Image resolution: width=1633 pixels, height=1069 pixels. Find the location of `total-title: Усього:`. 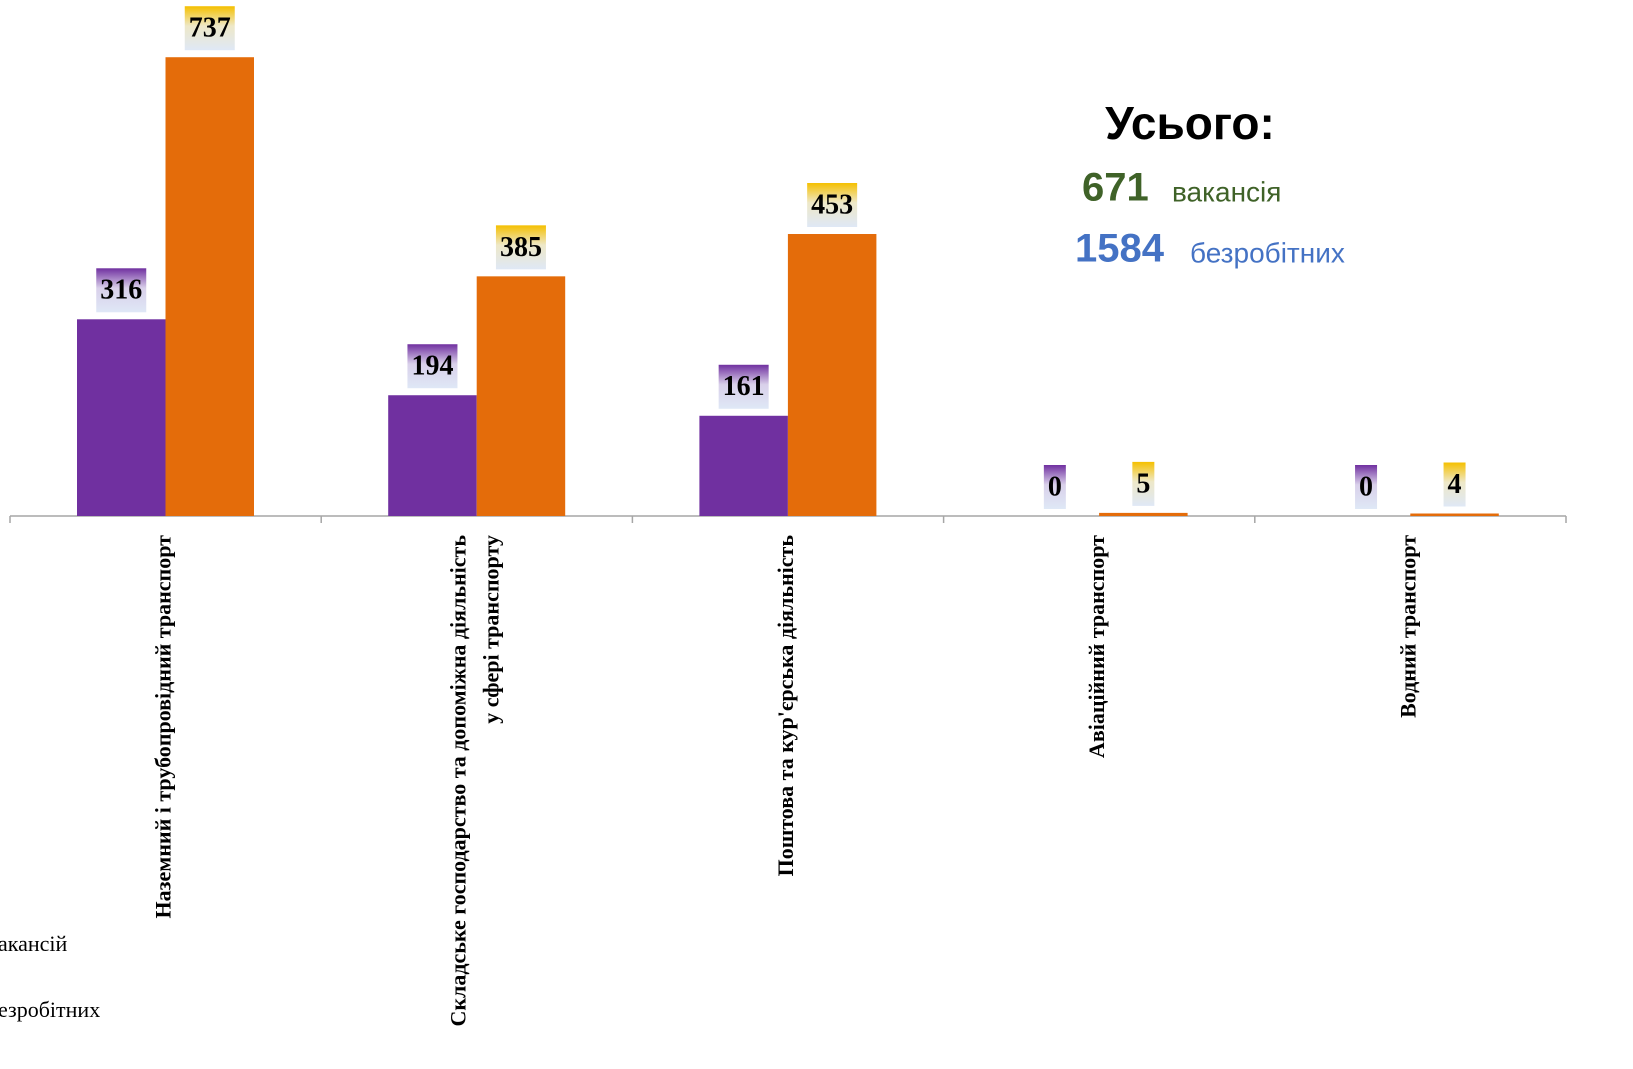

total-title: Усього: is located at coordinates (1190, 123).